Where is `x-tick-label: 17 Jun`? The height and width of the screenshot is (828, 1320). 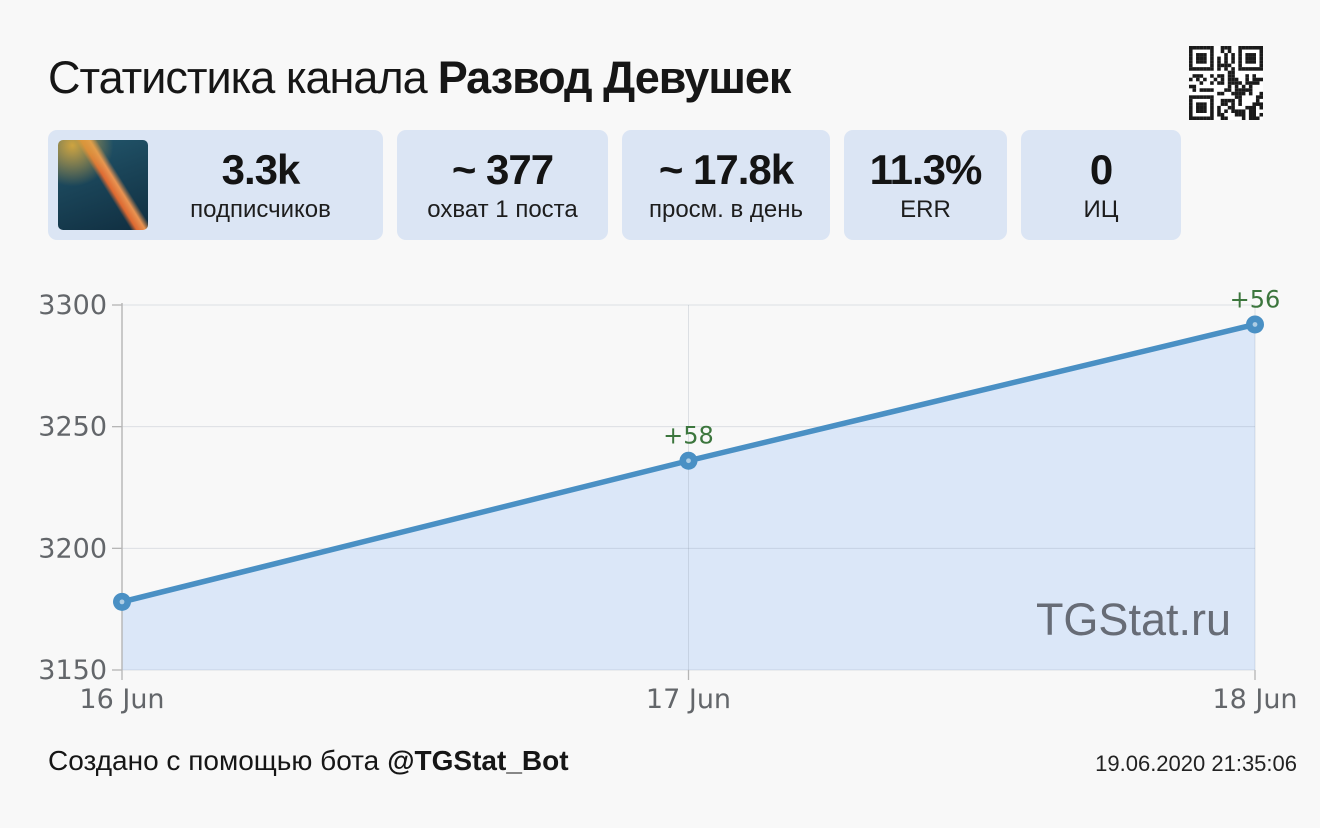
x-tick-label: 17 Jun is located at coordinates (688, 699).